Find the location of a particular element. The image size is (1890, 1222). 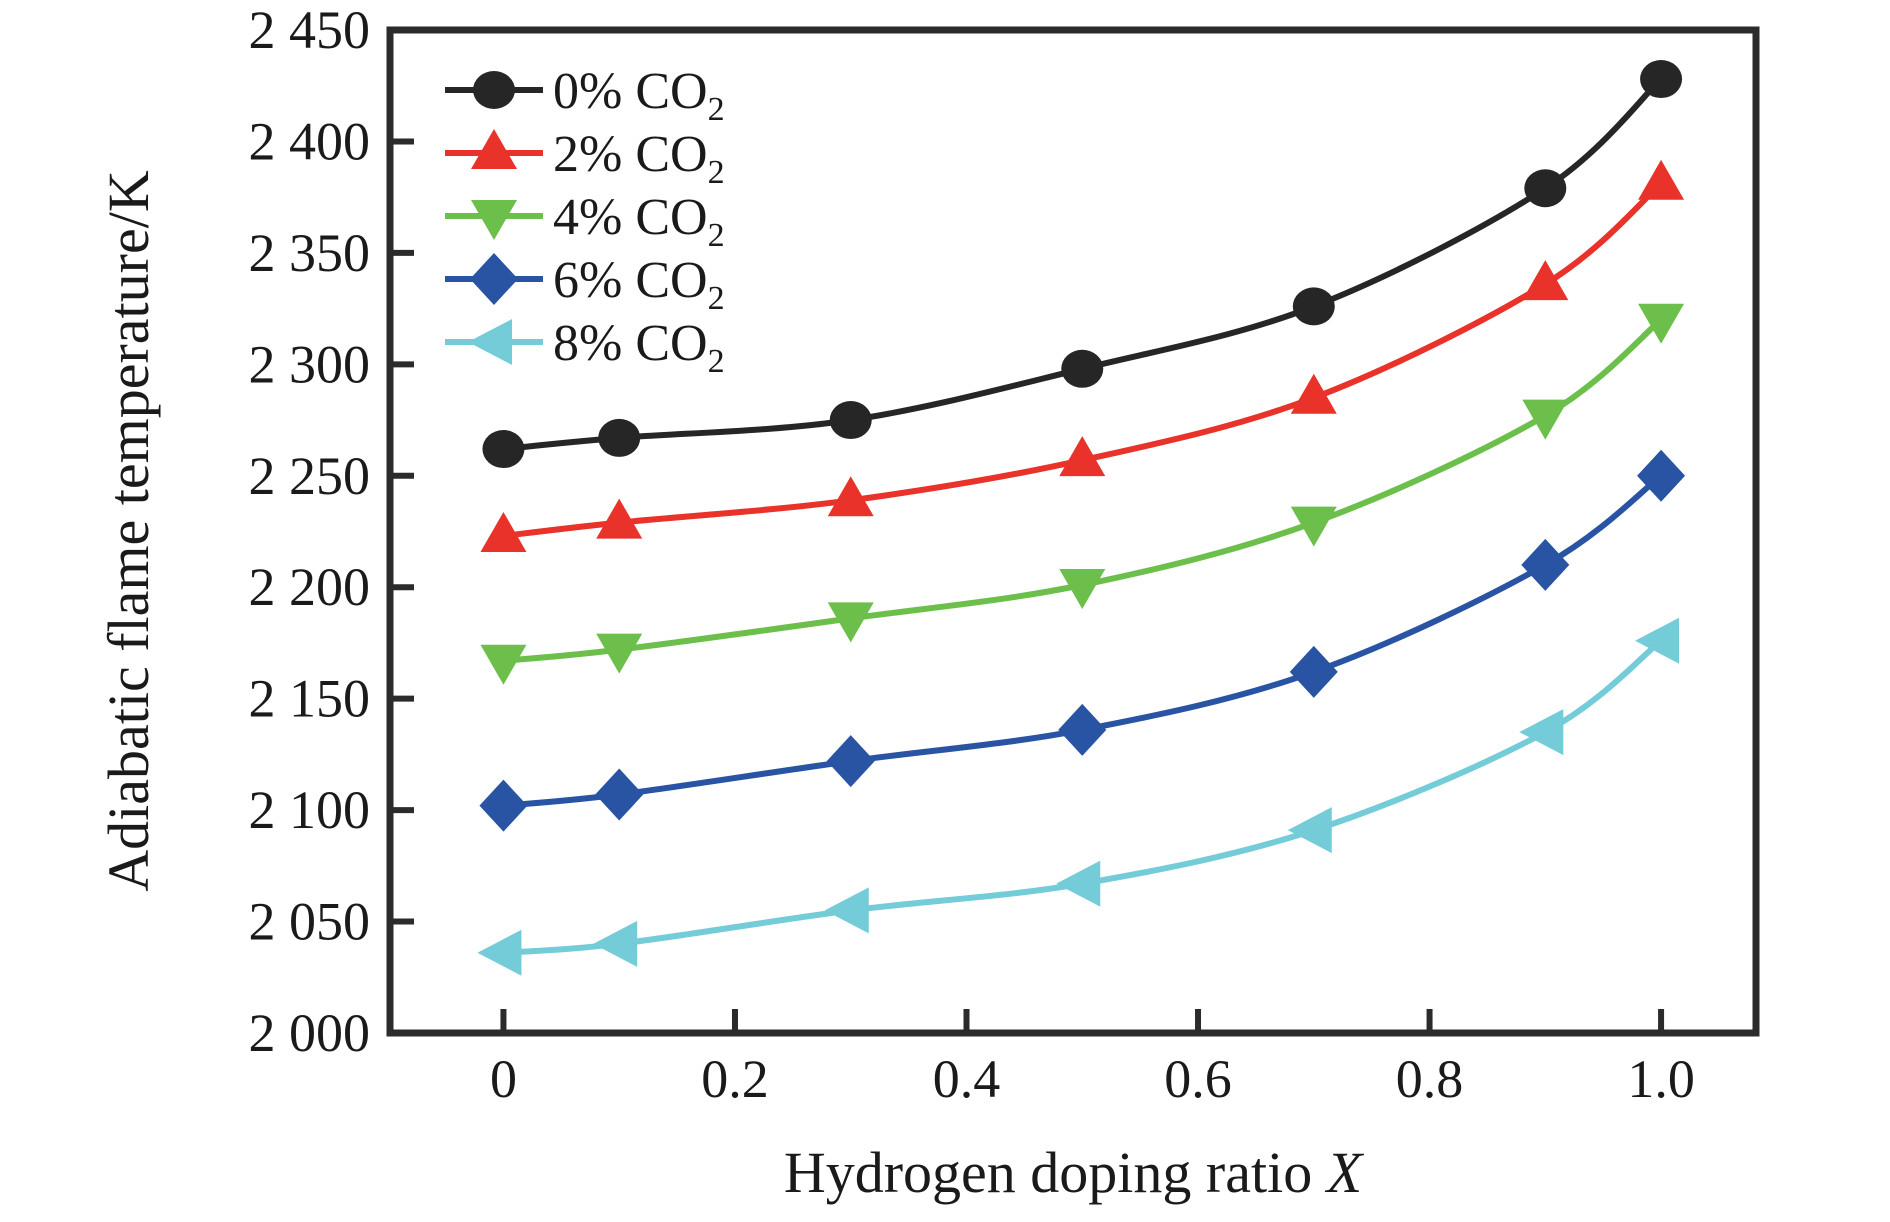

y-tick-label: 2 400 is located at coordinates (310, 141).